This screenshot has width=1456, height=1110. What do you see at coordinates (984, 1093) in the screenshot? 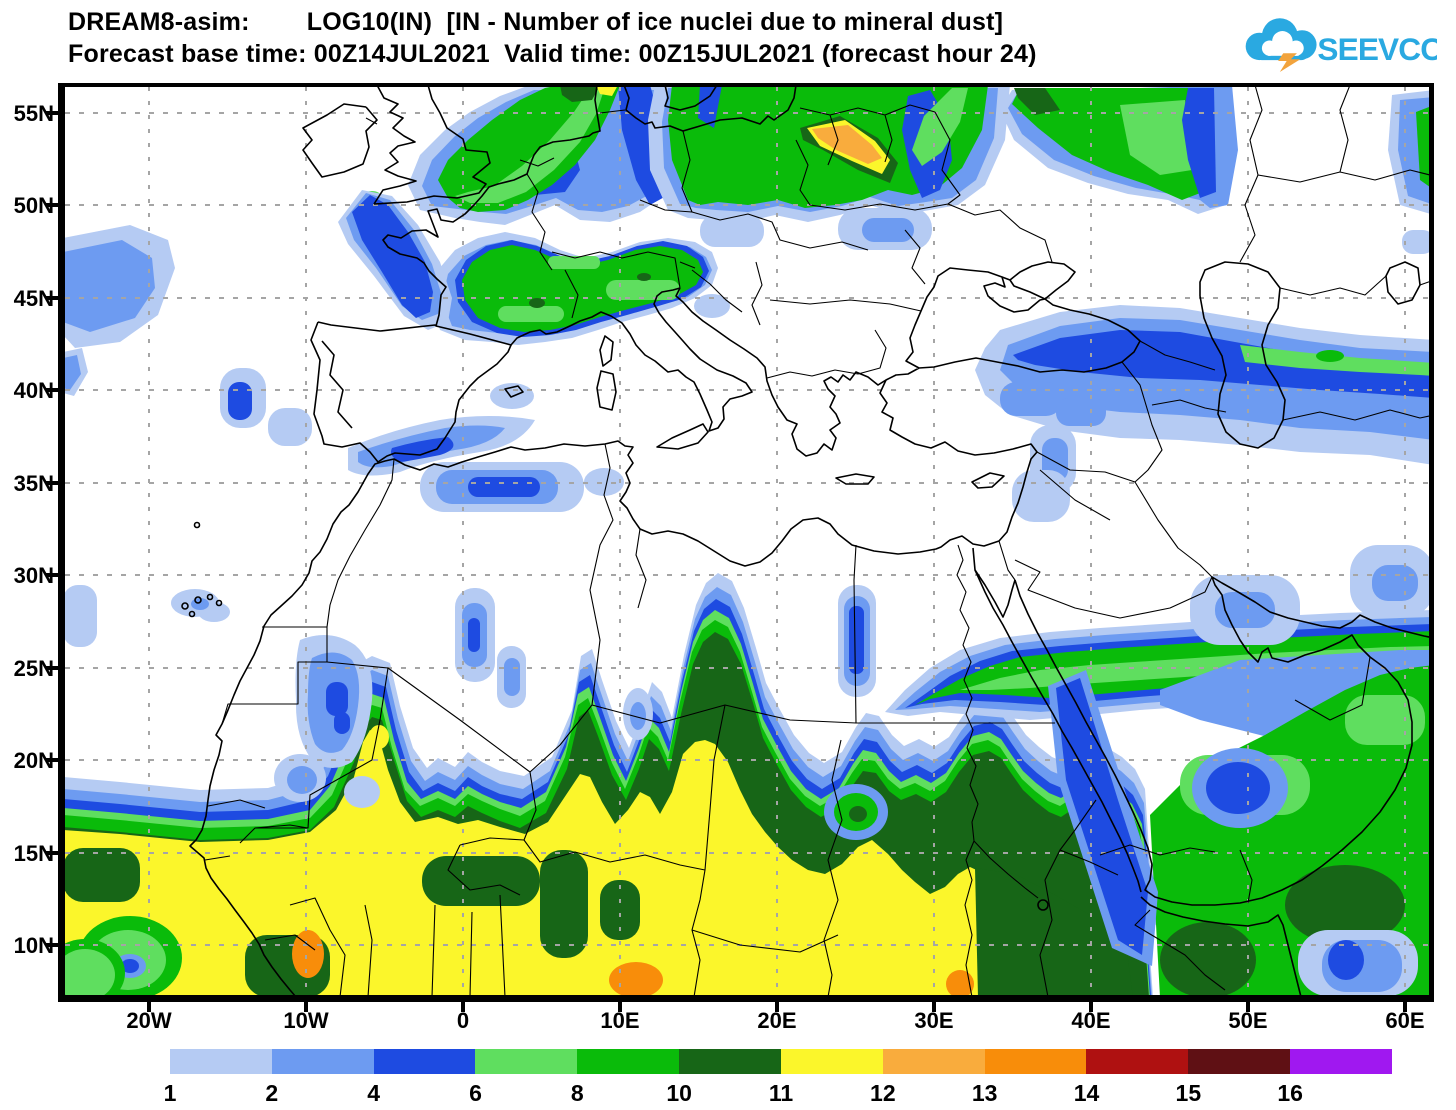
I see `colorbar-level-label: 13` at bounding box center [984, 1093].